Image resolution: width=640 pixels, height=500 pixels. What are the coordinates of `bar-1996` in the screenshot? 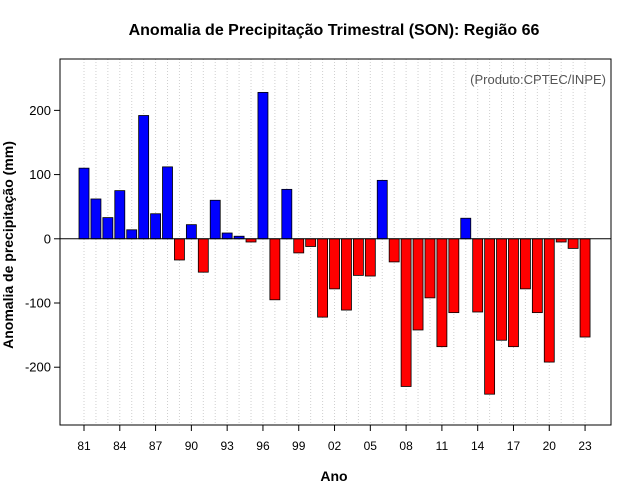 It's located at (263, 165).